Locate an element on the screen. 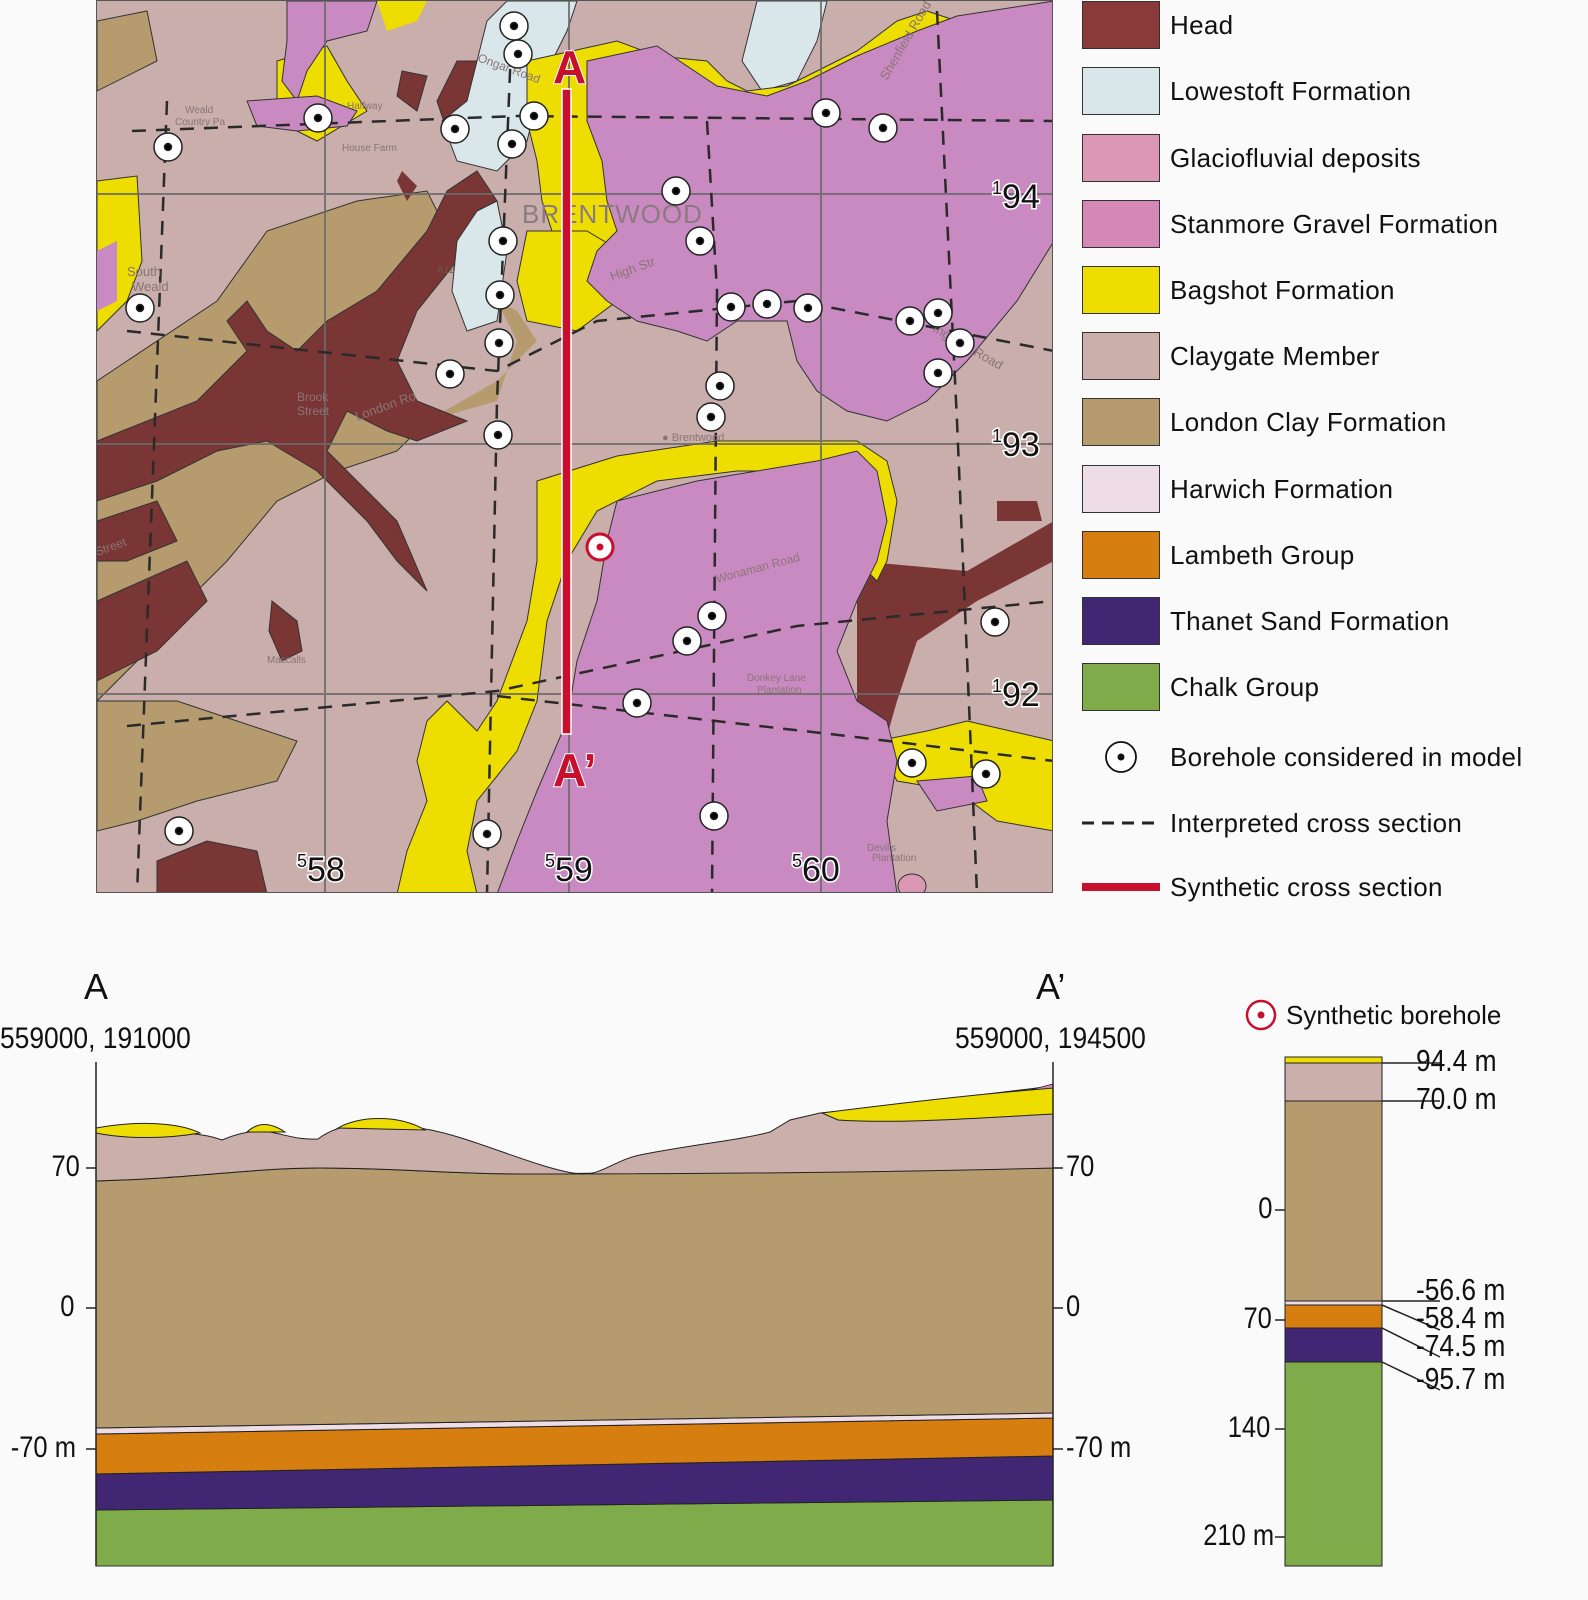  borehole-icon is located at coordinates (1121, 757).